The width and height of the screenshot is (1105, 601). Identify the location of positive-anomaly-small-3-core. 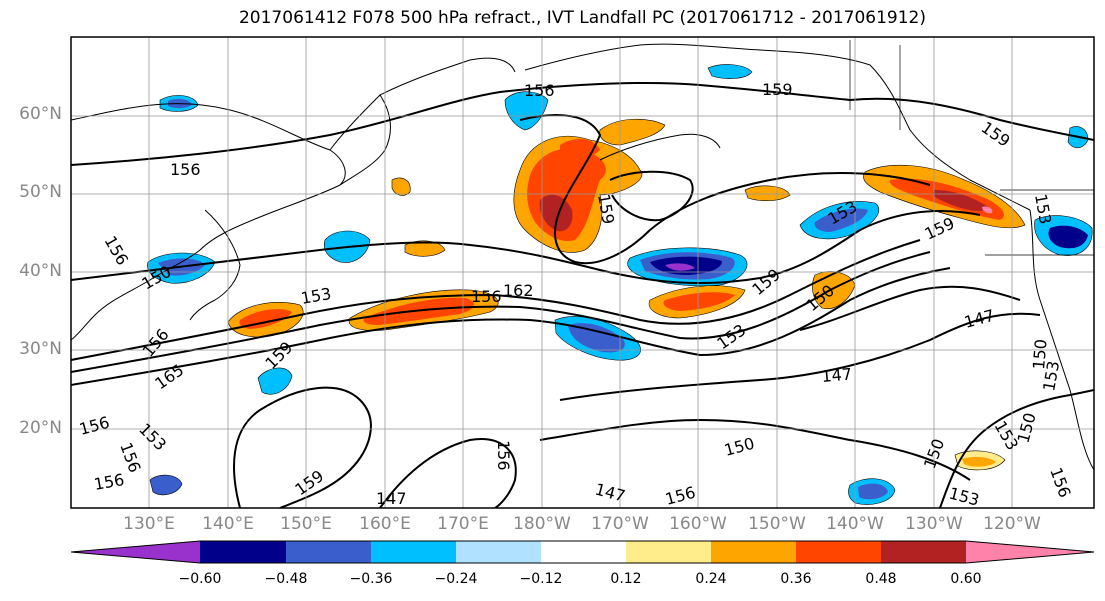
(979, 461).